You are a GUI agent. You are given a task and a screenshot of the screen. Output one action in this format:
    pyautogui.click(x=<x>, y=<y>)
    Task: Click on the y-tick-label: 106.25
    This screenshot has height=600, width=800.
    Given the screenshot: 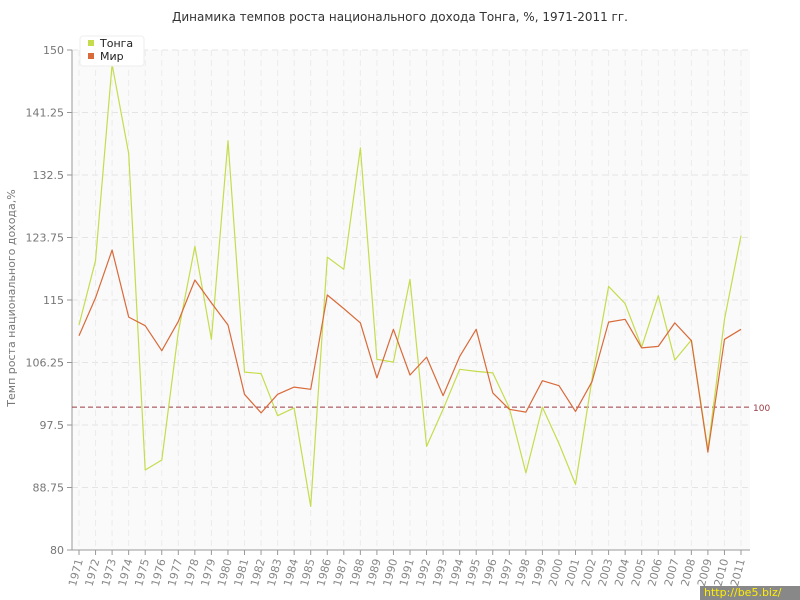 What is the action you would take?
    pyautogui.click(x=45, y=363)
    